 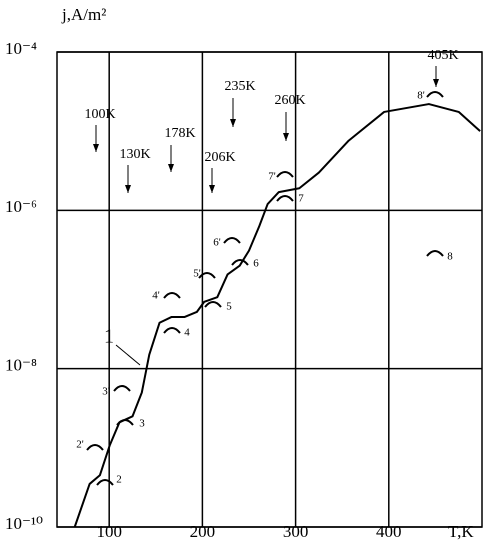 What do you see at coordinates (187, 333) in the screenshot?
I see `peak-label: 4` at bounding box center [187, 333].